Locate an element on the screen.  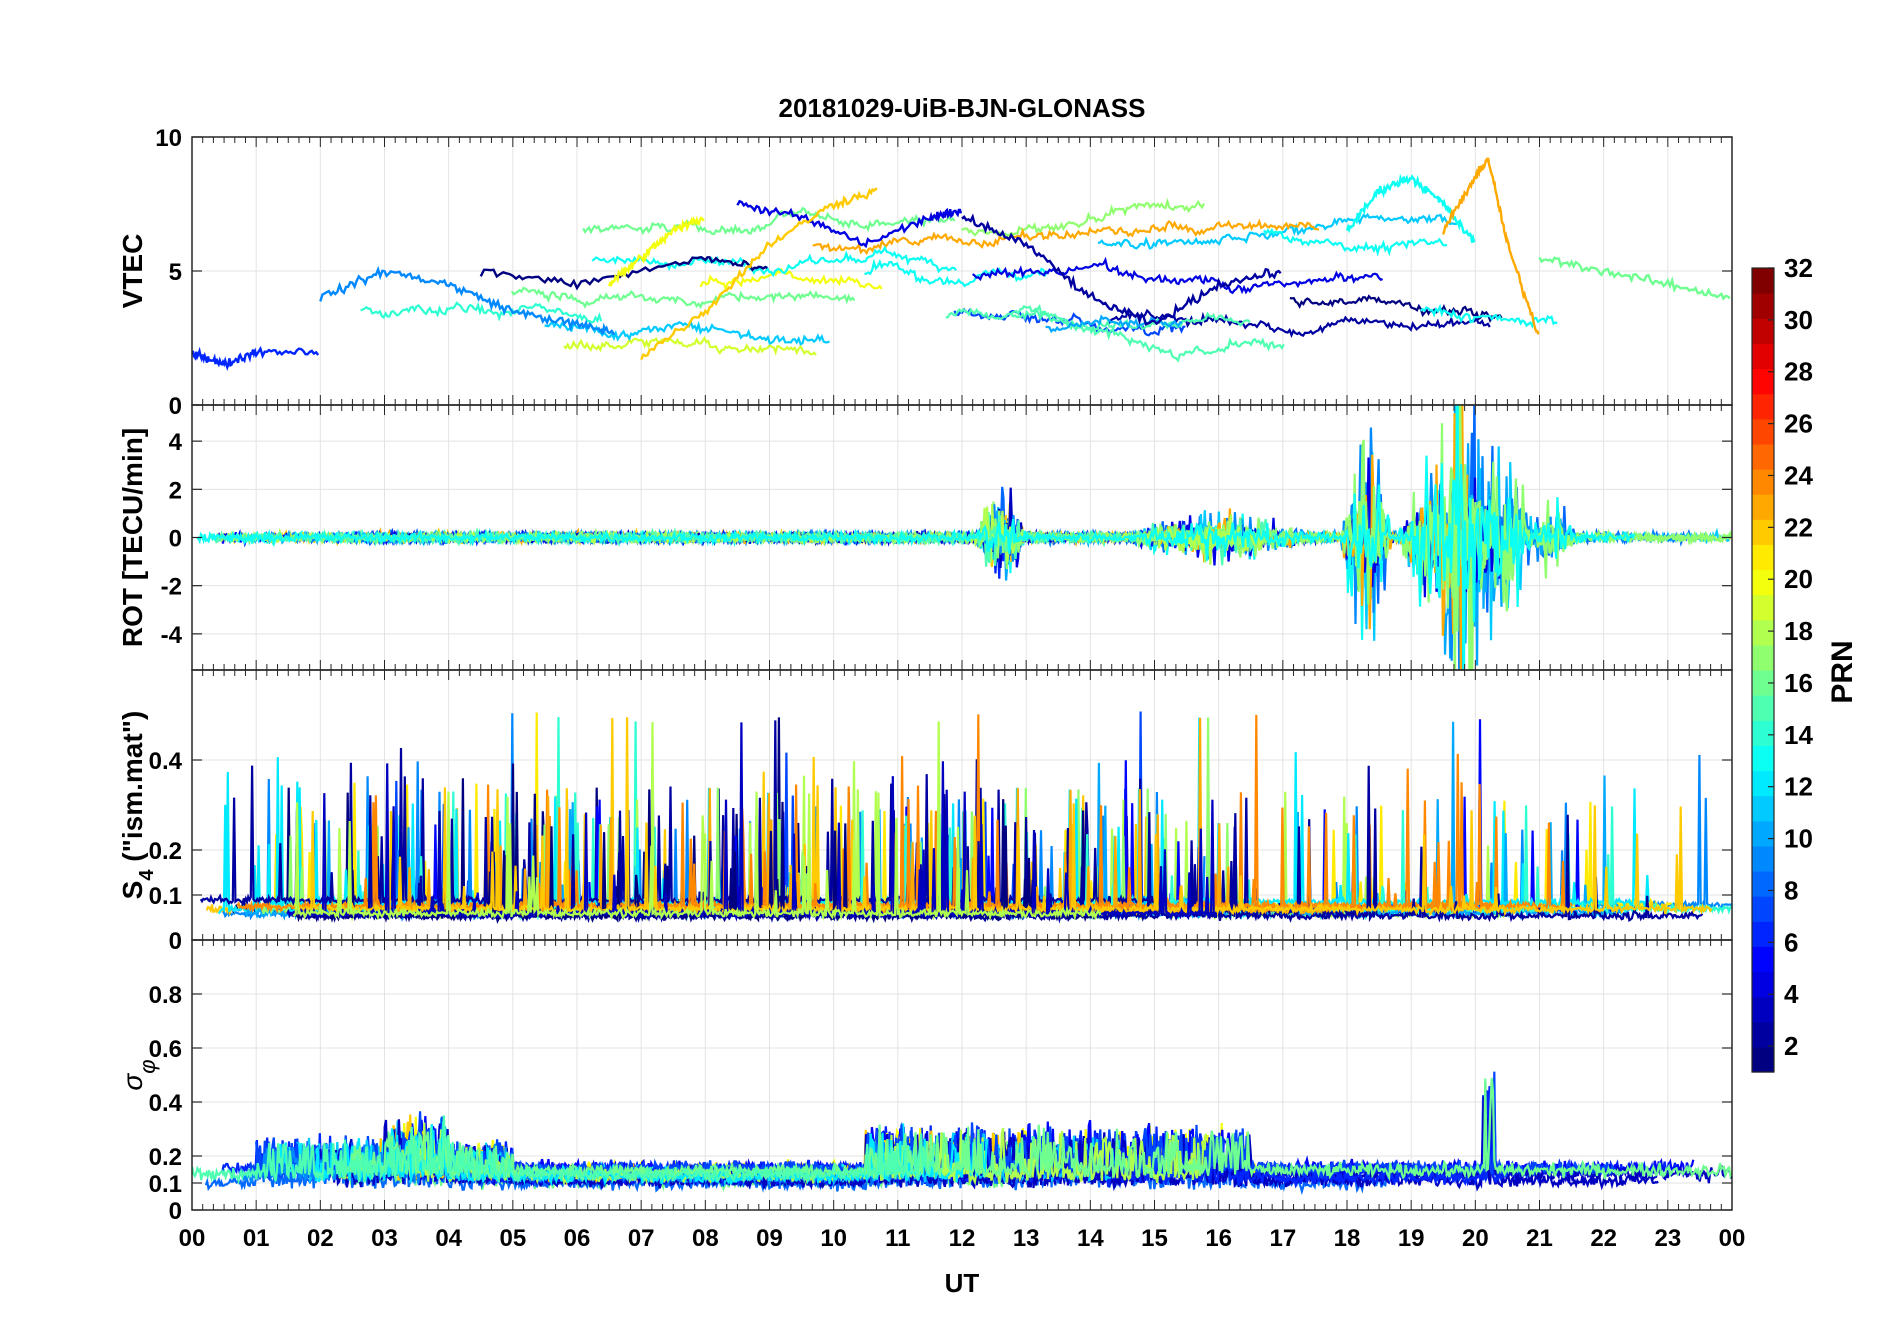
y-tick-label: 4 is located at coordinates (176, 442).